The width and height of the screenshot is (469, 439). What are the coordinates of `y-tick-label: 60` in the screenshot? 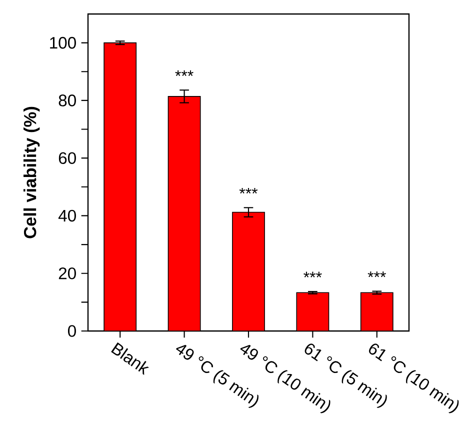 It's located at (67, 158).